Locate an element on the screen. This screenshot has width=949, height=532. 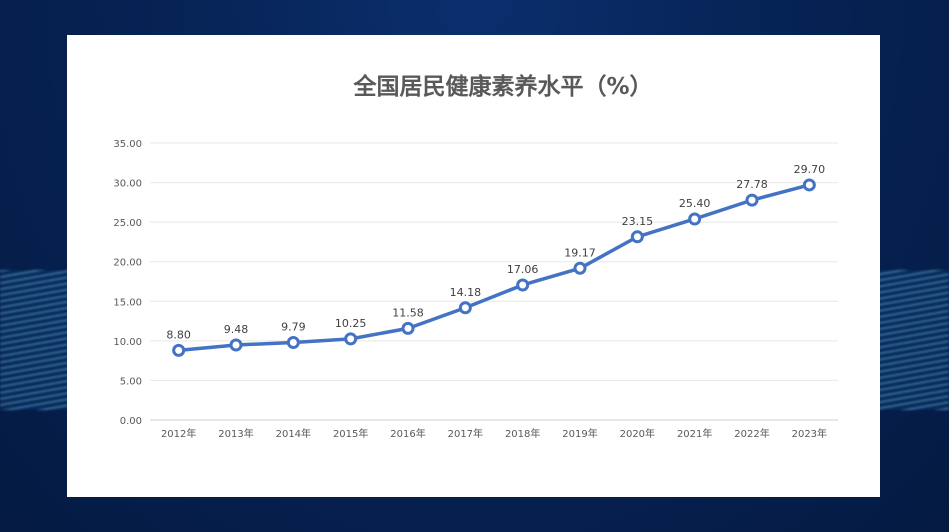
data-label: 8.80 is located at coordinates (178, 334).